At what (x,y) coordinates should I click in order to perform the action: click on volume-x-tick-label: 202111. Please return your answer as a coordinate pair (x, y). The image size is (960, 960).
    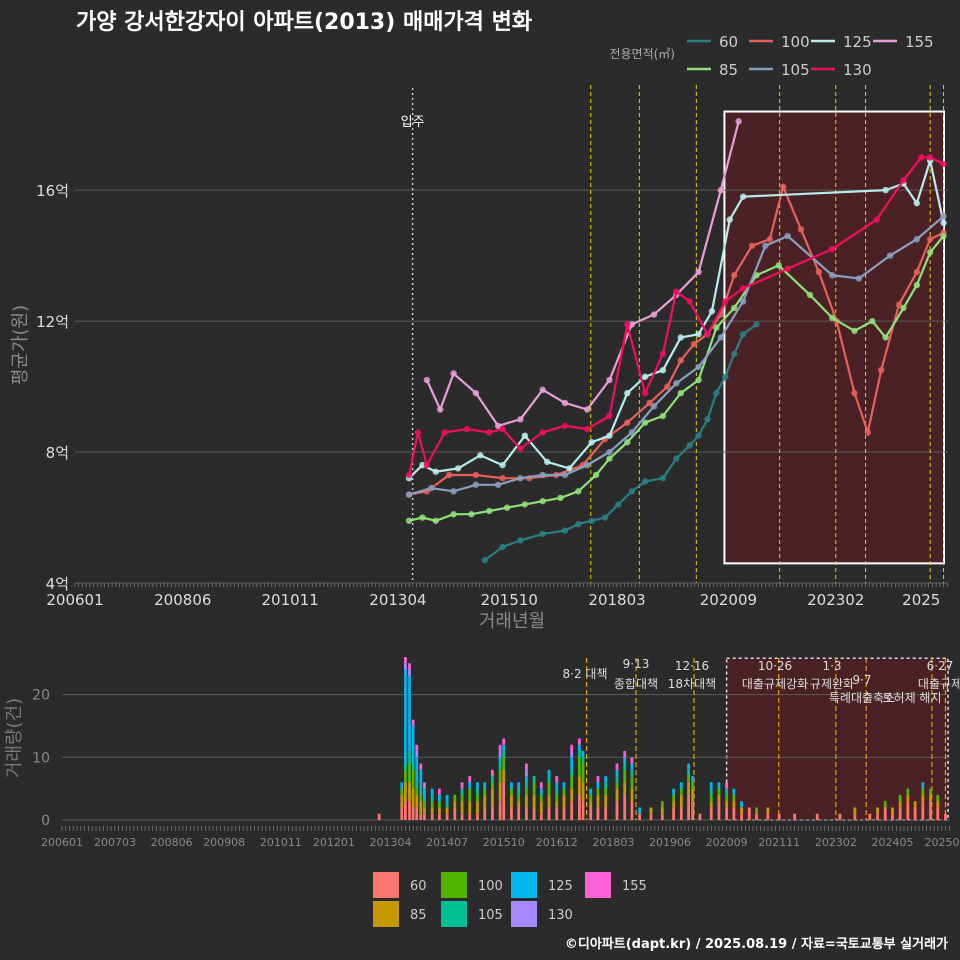
    Looking at the image, I should click on (779, 842).